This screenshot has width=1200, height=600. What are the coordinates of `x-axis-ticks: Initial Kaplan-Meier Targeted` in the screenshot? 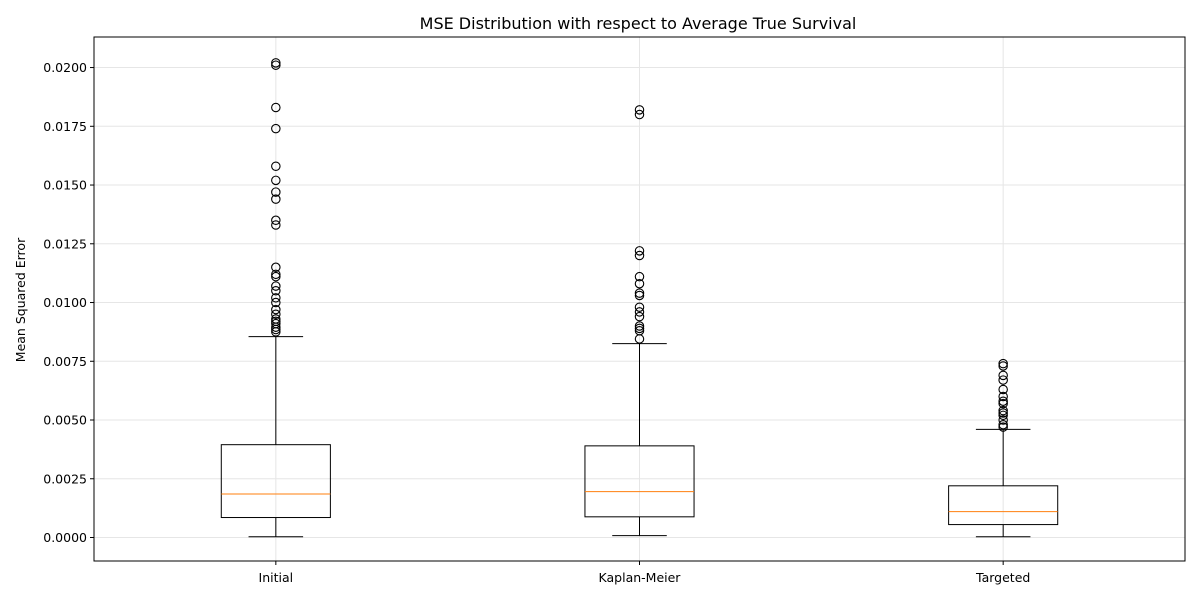 It's located at (644, 573).